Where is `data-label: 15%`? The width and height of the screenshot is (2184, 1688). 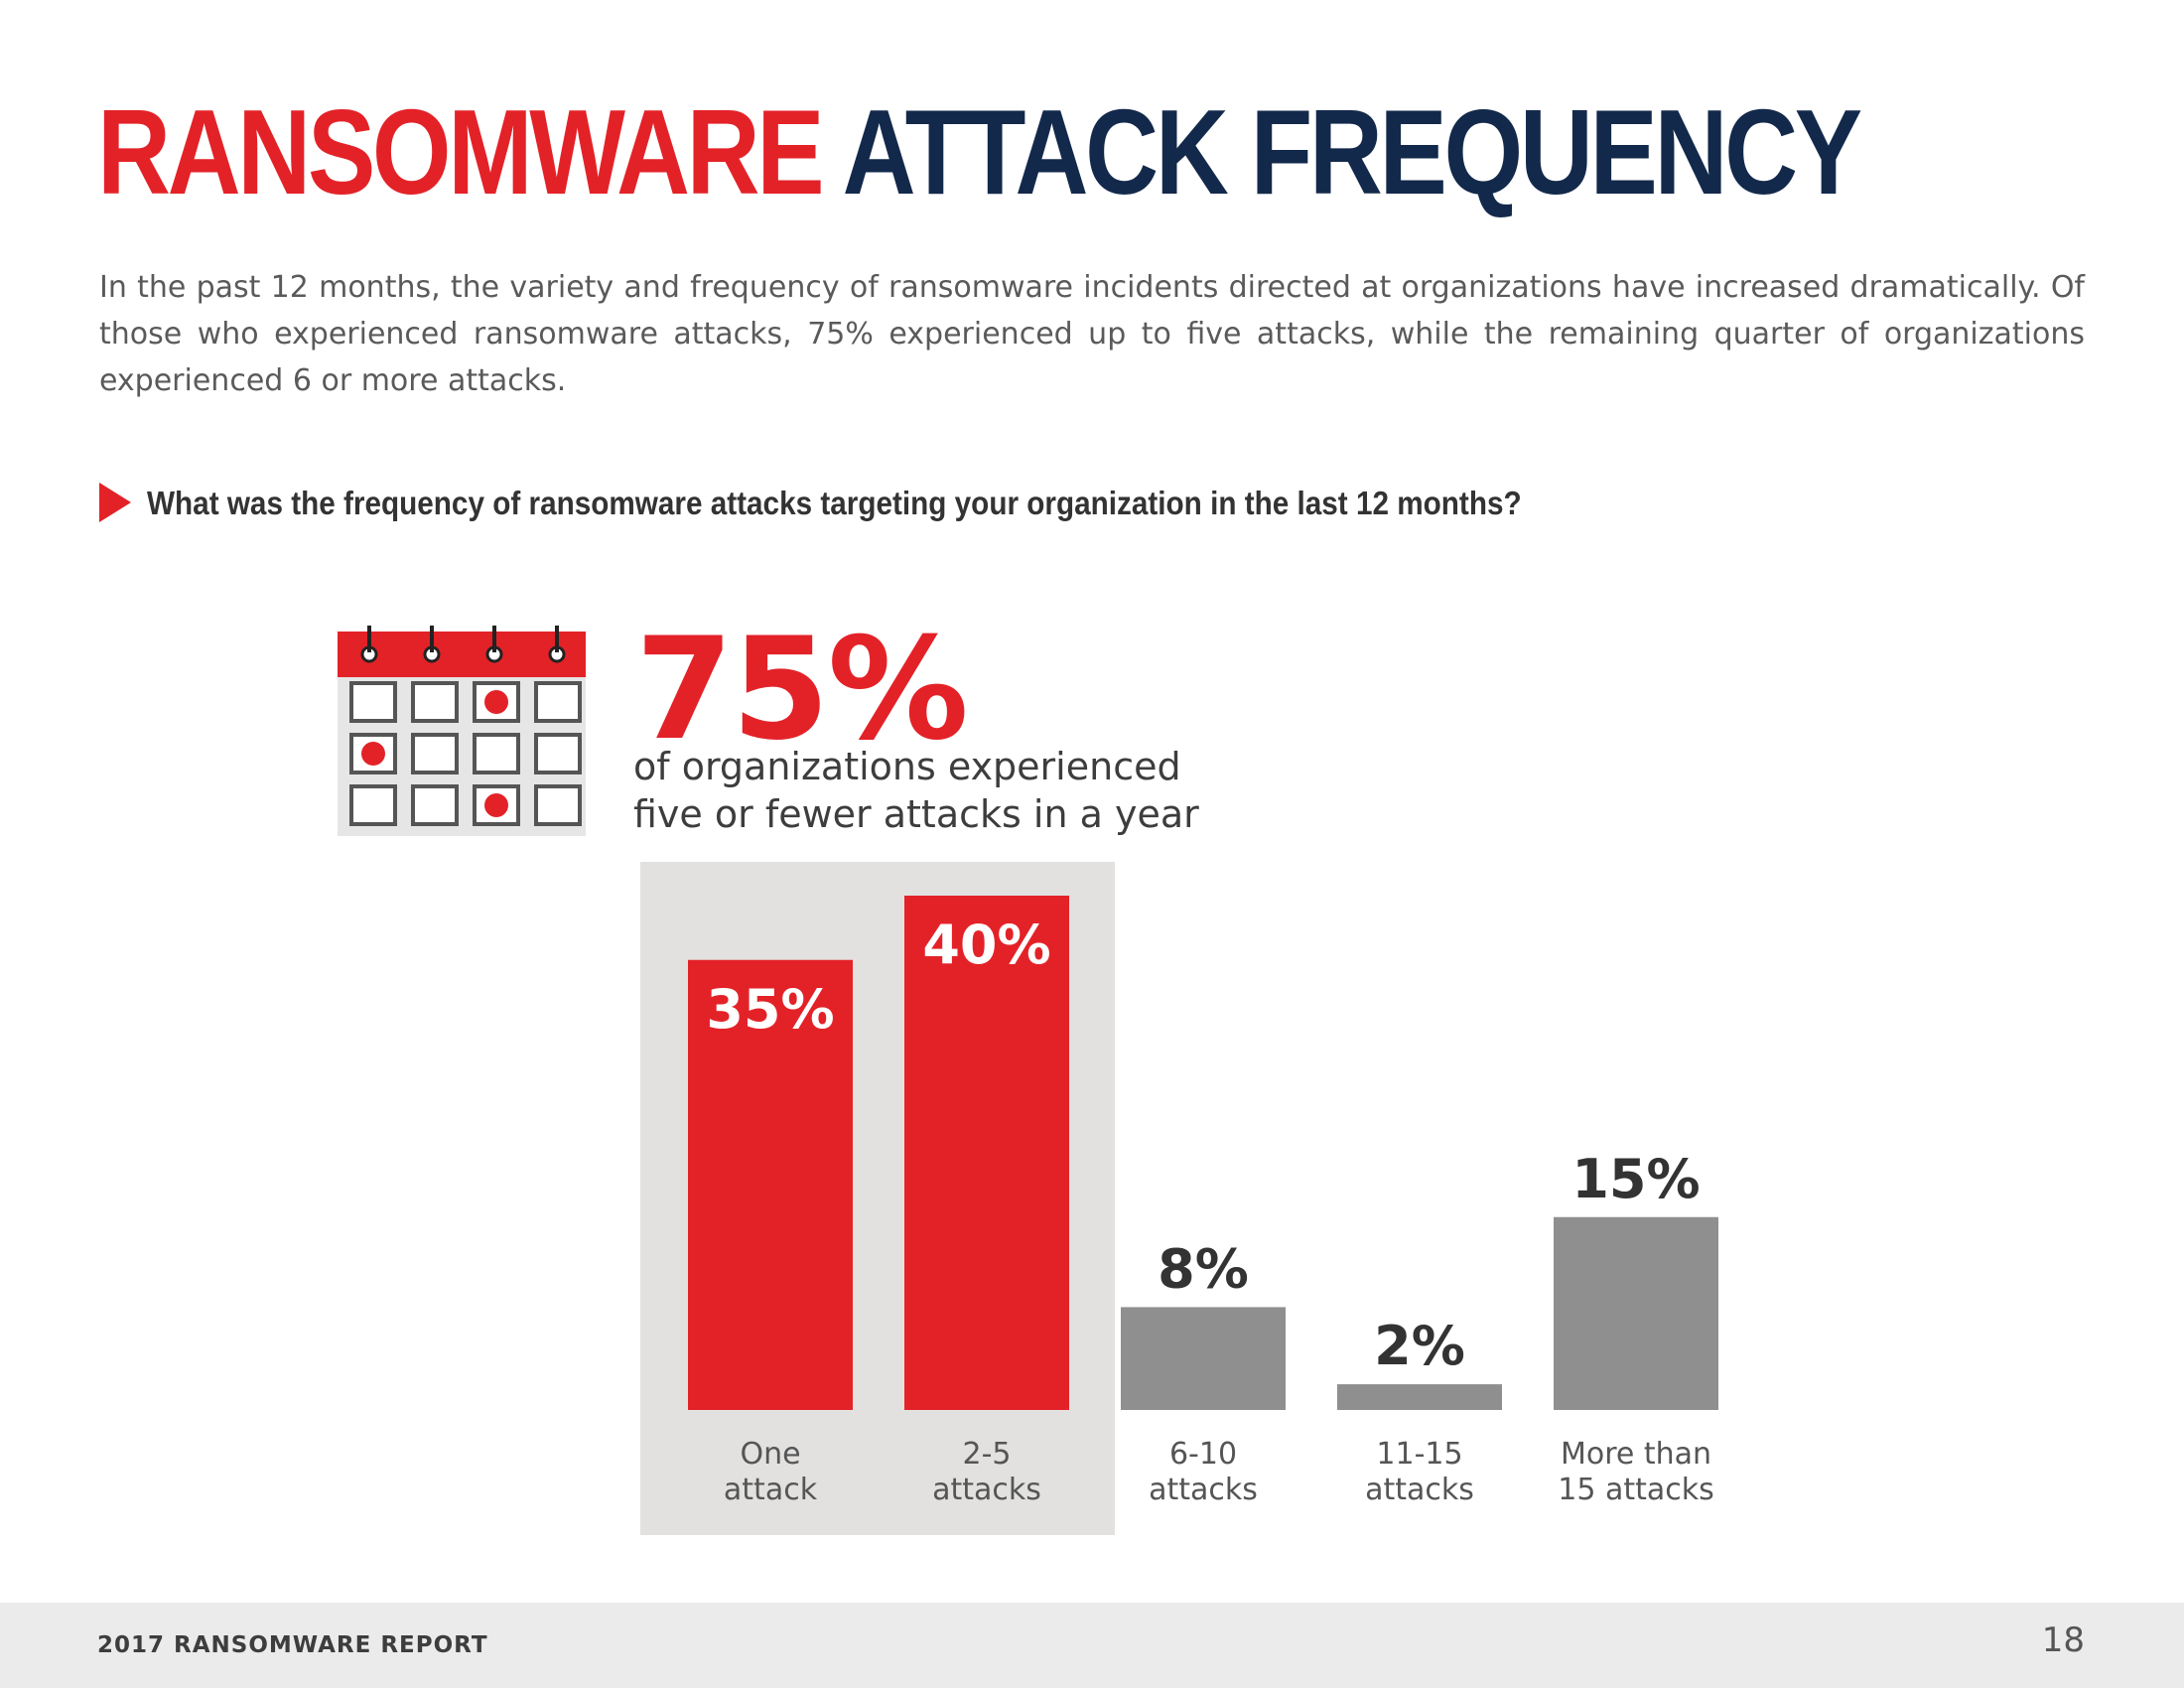 data-label: 15% is located at coordinates (1635, 1179).